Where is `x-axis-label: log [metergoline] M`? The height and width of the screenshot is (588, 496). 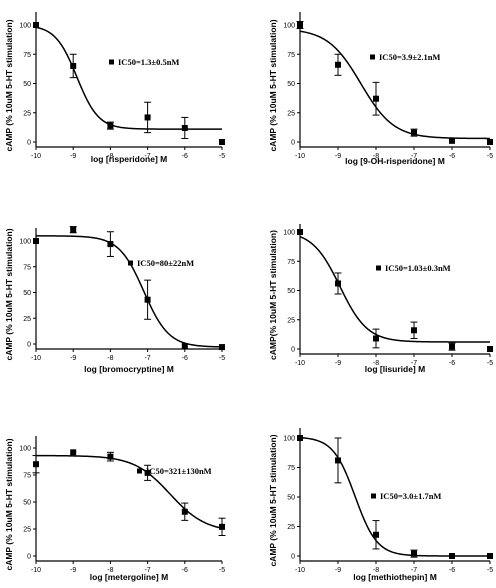 x-axis-label: log [metergoline] M is located at coordinates (129, 577).